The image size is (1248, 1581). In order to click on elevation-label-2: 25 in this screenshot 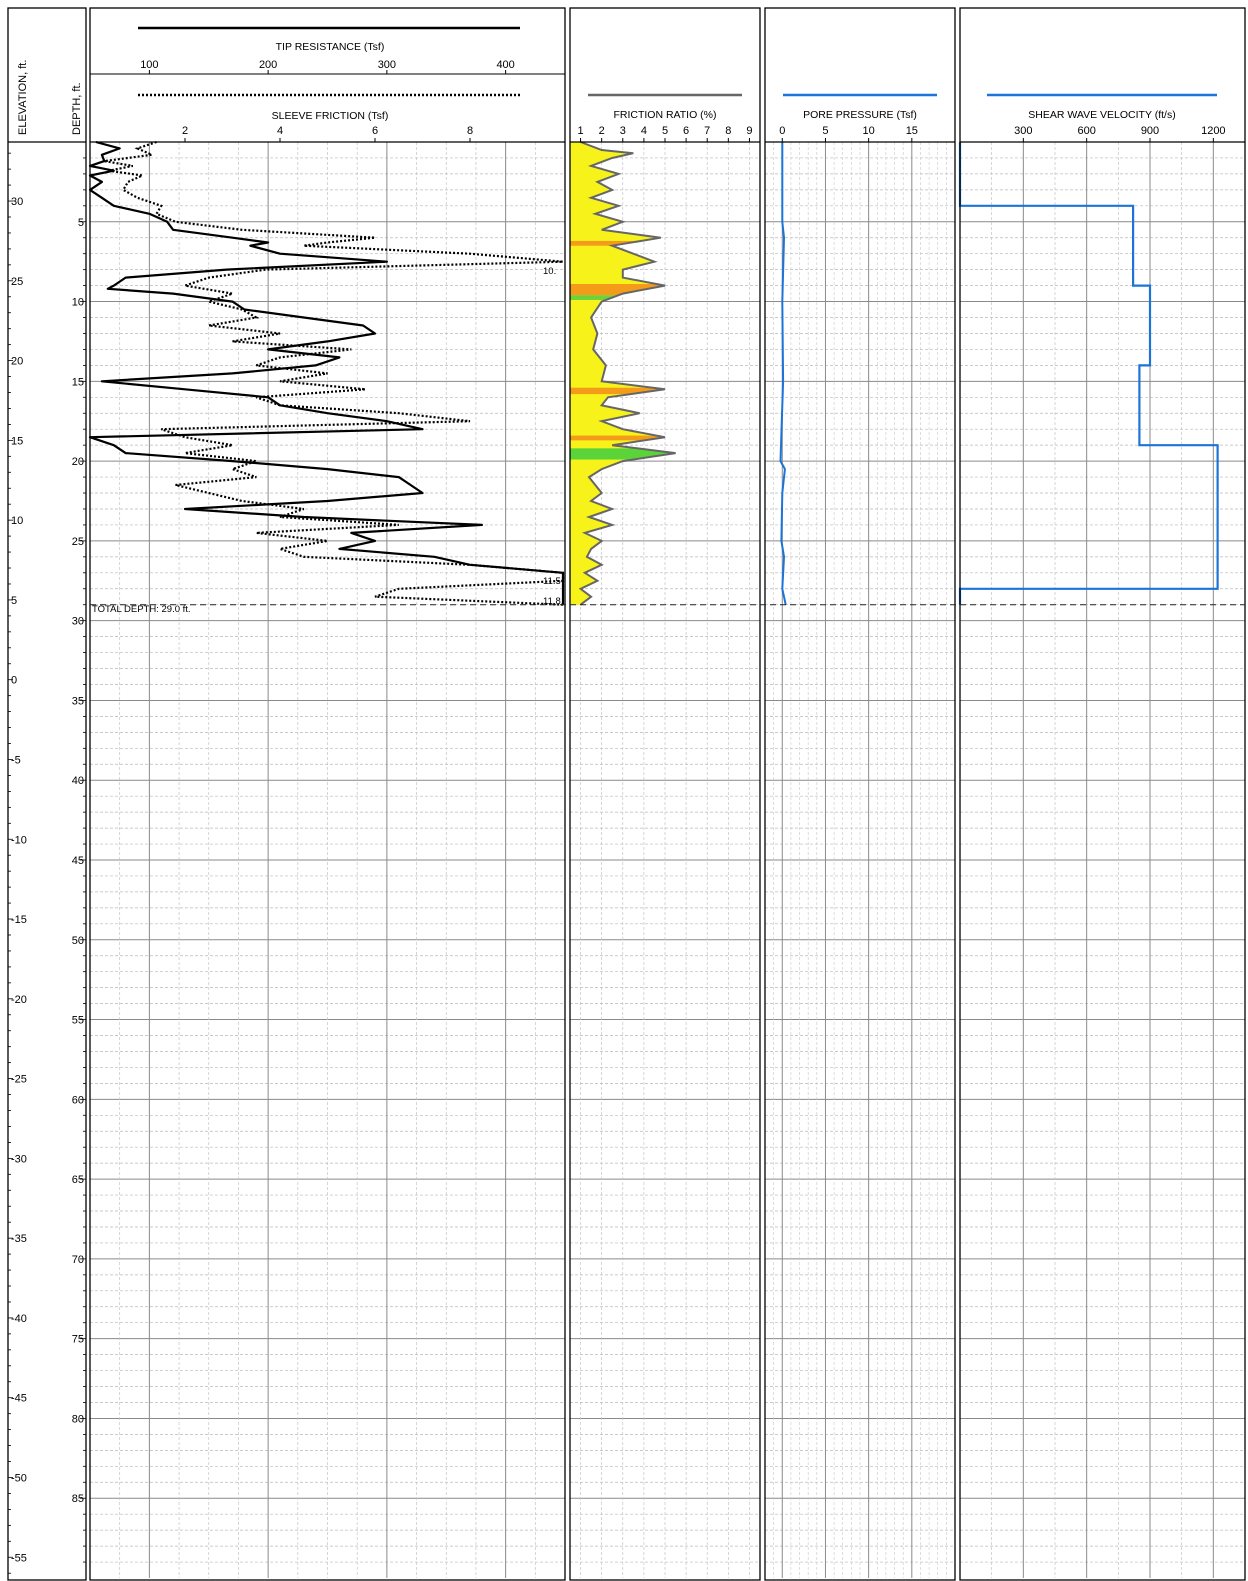, I will do `click(17, 282)`.